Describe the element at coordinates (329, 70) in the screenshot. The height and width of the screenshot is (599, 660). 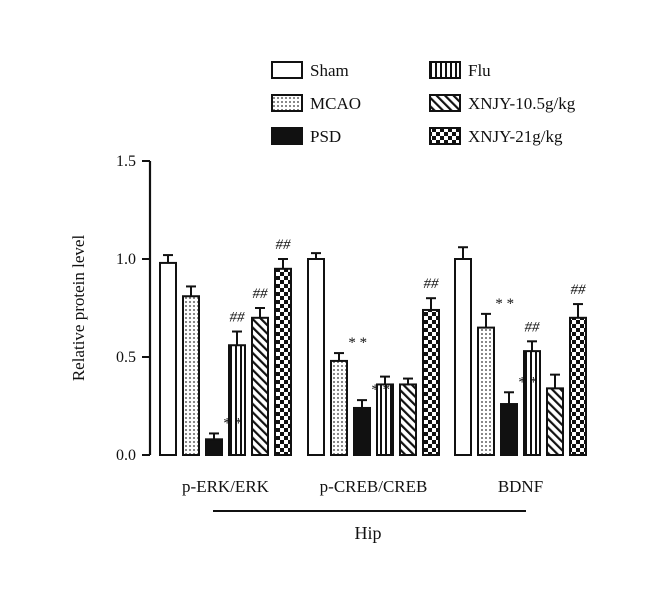
I see `legend-label: Sham` at that location.